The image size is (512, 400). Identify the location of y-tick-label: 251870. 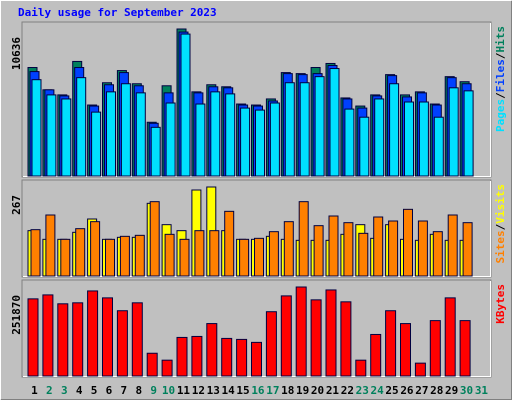
(16, 315).